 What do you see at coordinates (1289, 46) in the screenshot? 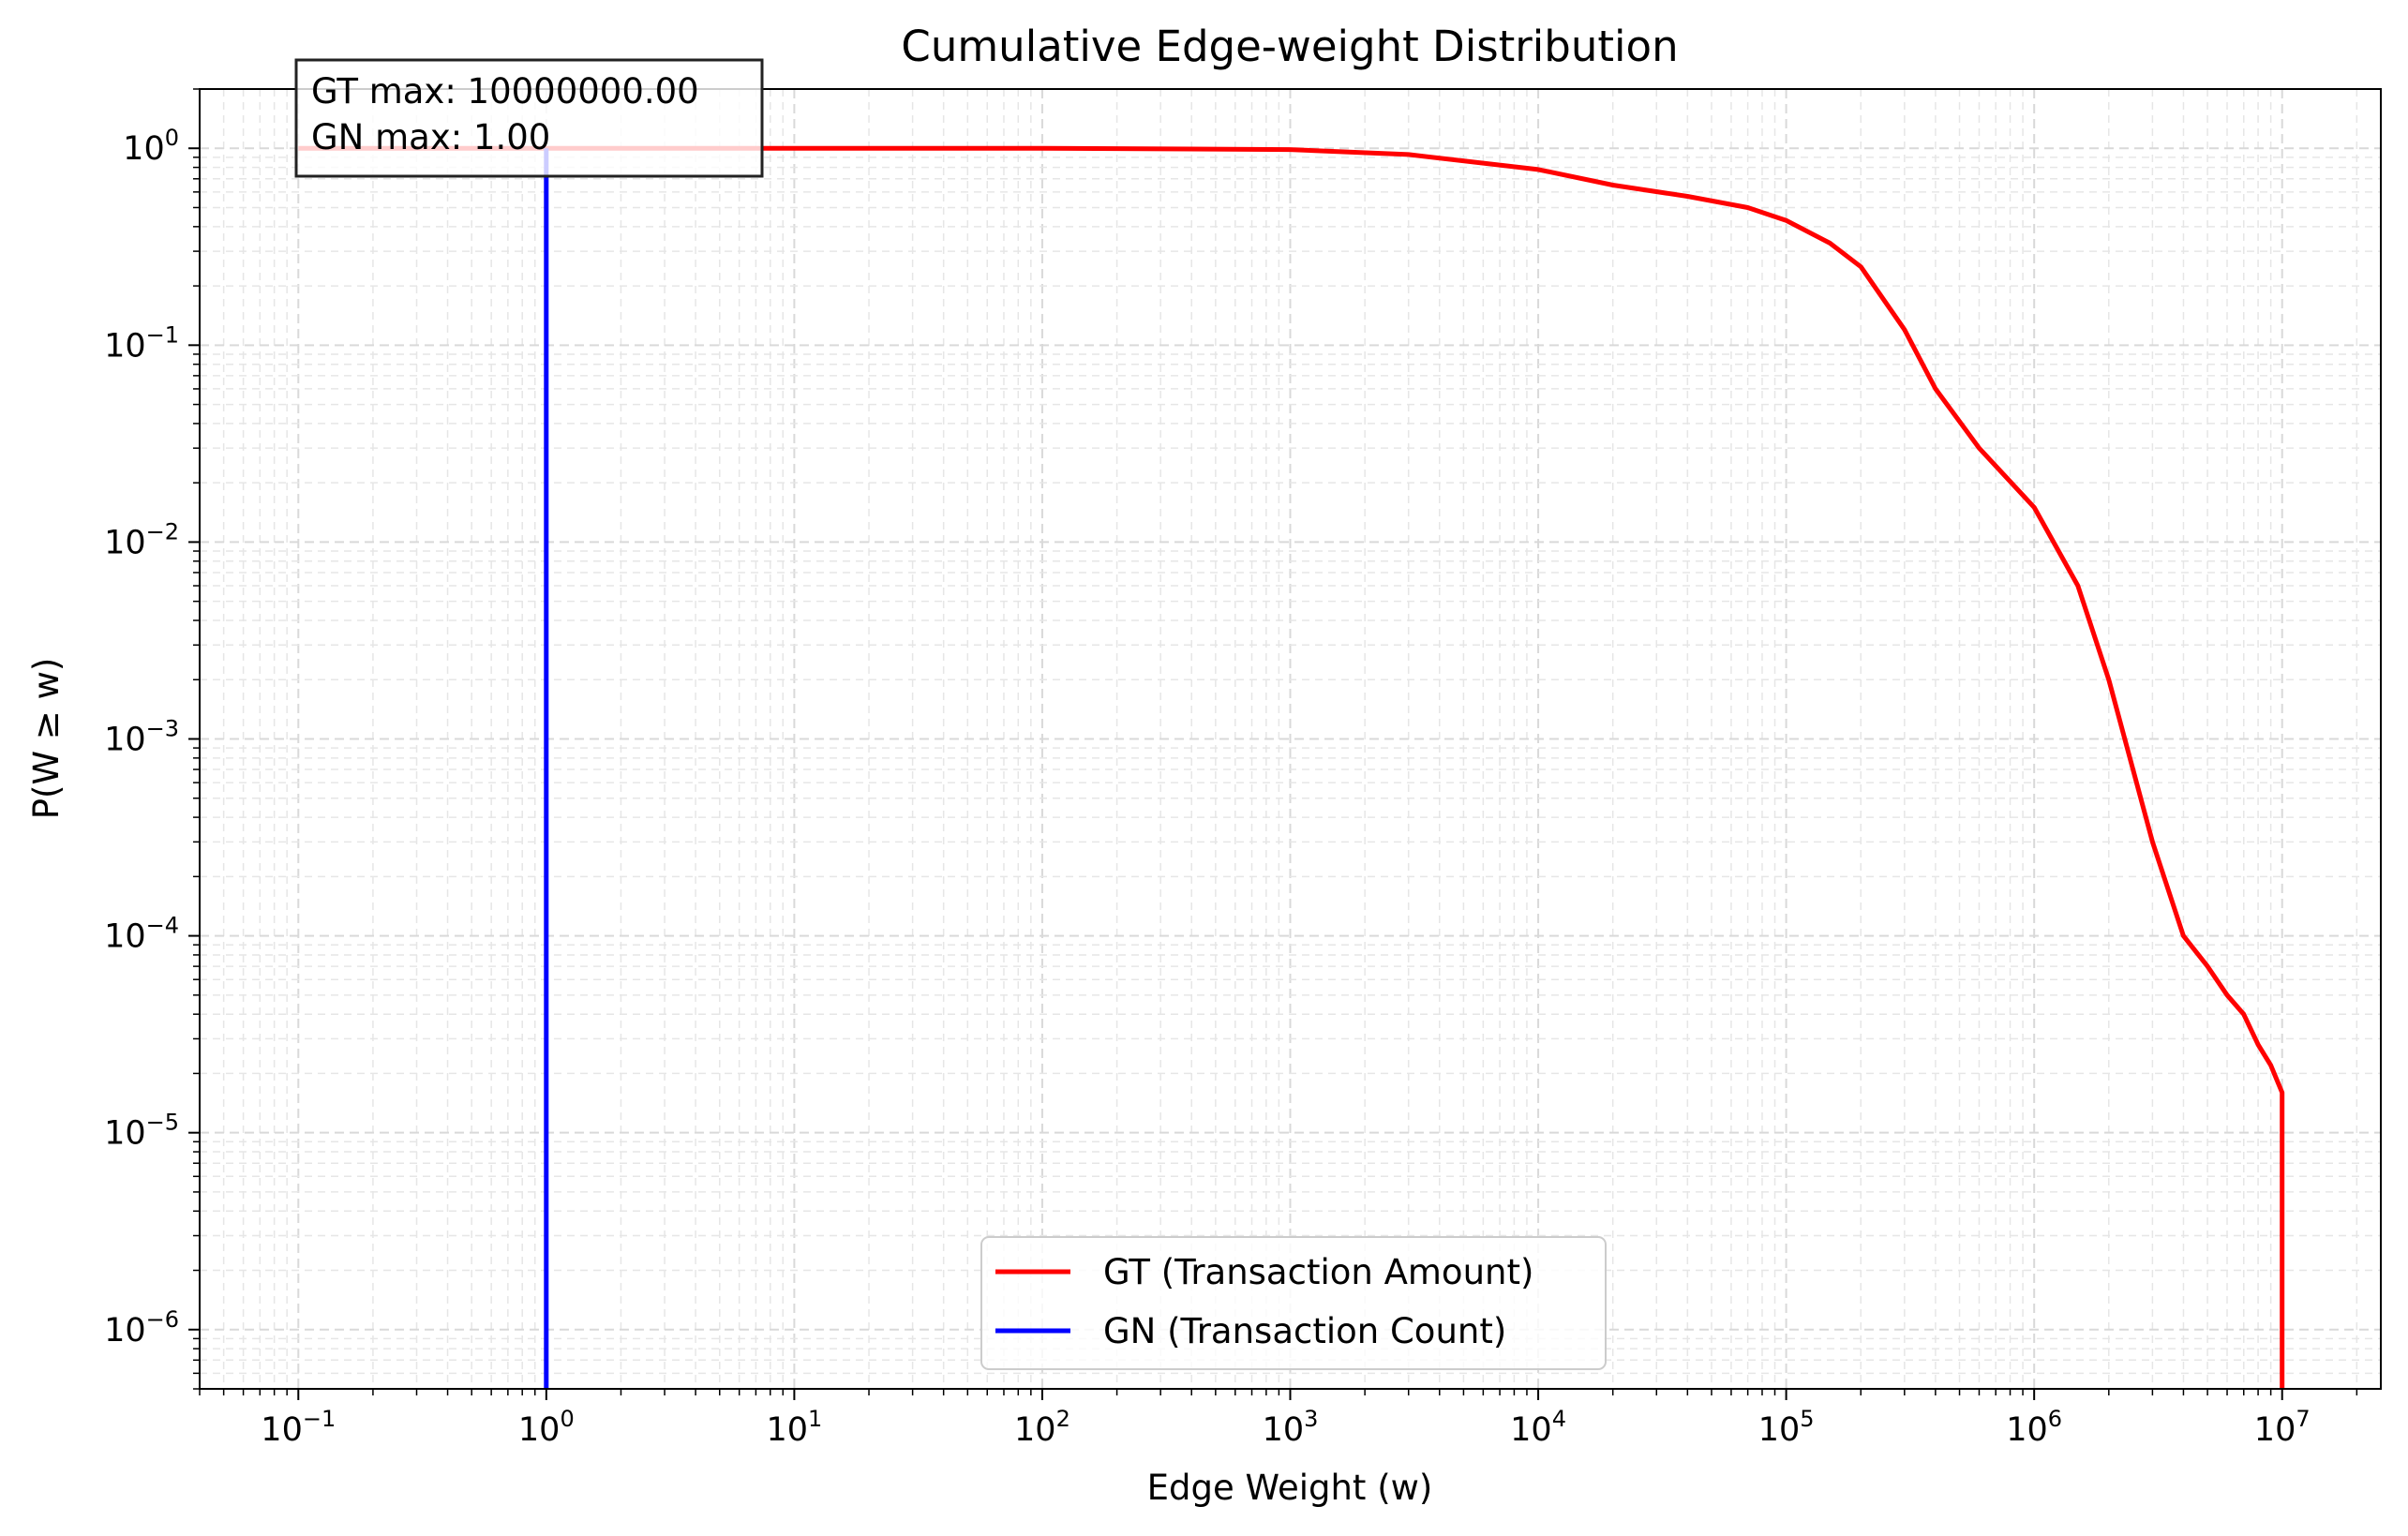
I see `chart-title: Cumulative Edge-weight Distribution` at bounding box center [1289, 46].